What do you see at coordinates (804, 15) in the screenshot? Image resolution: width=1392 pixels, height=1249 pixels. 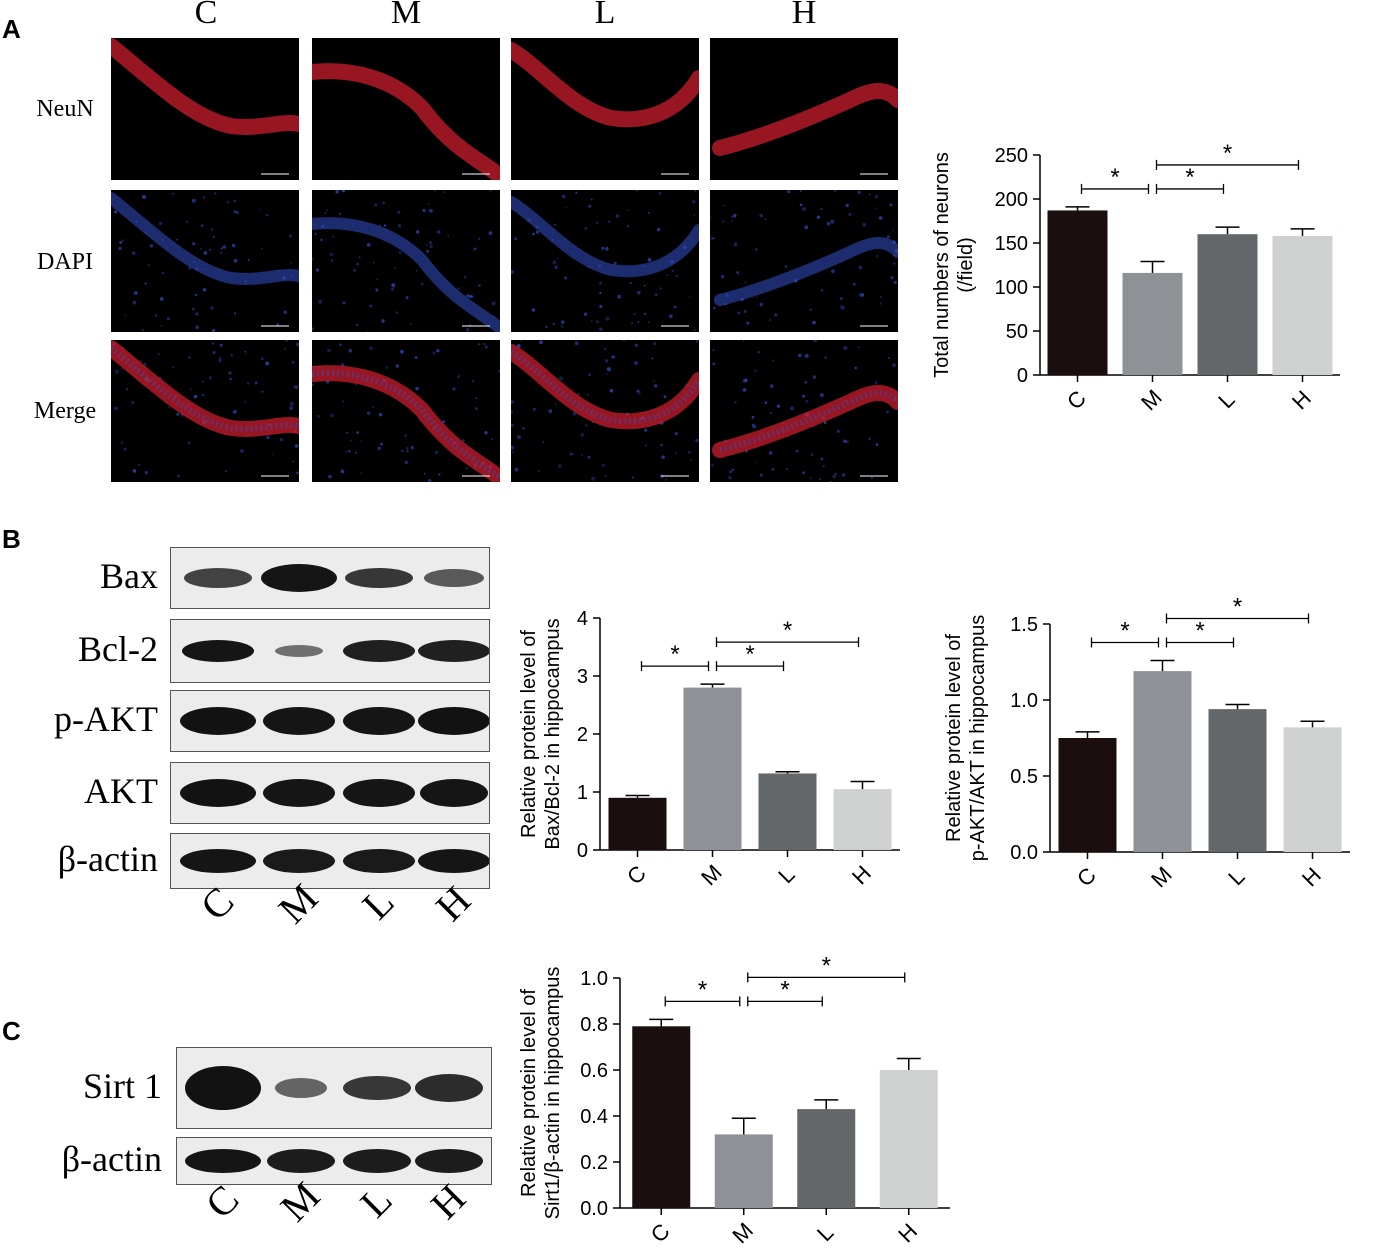 I see `micrograph-column-header: H` at bounding box center [804, 15].